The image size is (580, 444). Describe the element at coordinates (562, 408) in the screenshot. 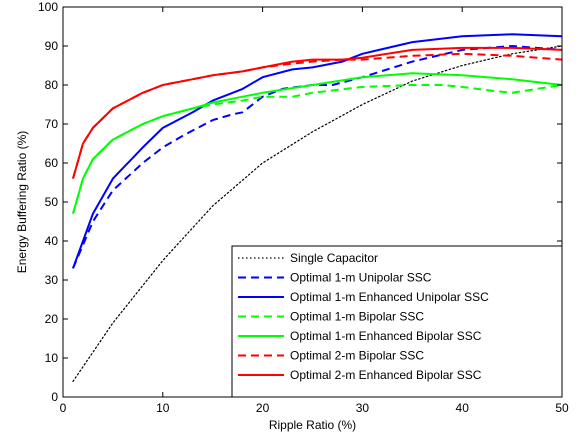

I see `x-tick-label: 50` at that location.